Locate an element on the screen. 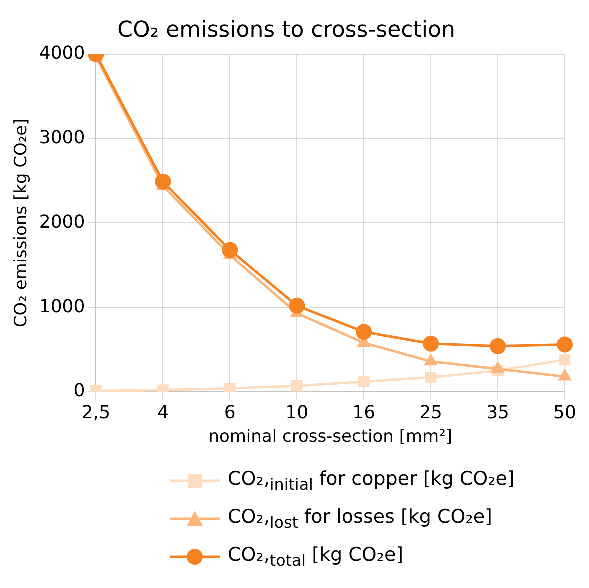 Image resolution: width=589 pixels, height=588 pixels. x-tick-label: 50 is located at coordinates (565, 413).